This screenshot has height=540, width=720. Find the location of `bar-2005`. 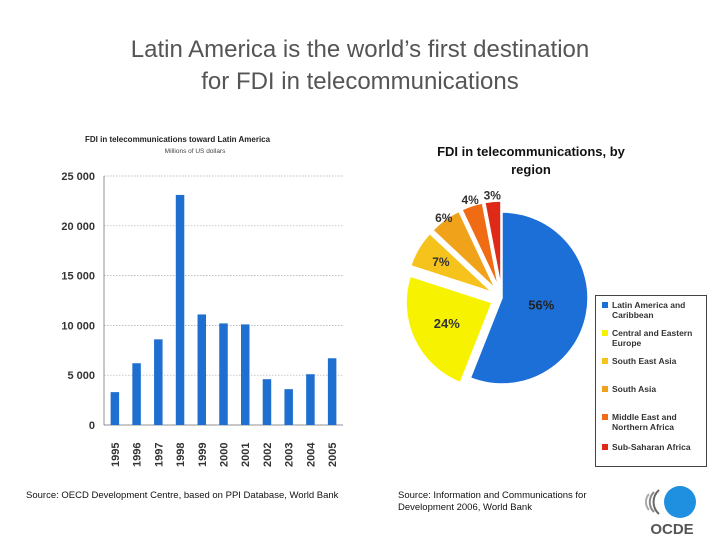

bar-2005 is located at coordinates (332, 391).